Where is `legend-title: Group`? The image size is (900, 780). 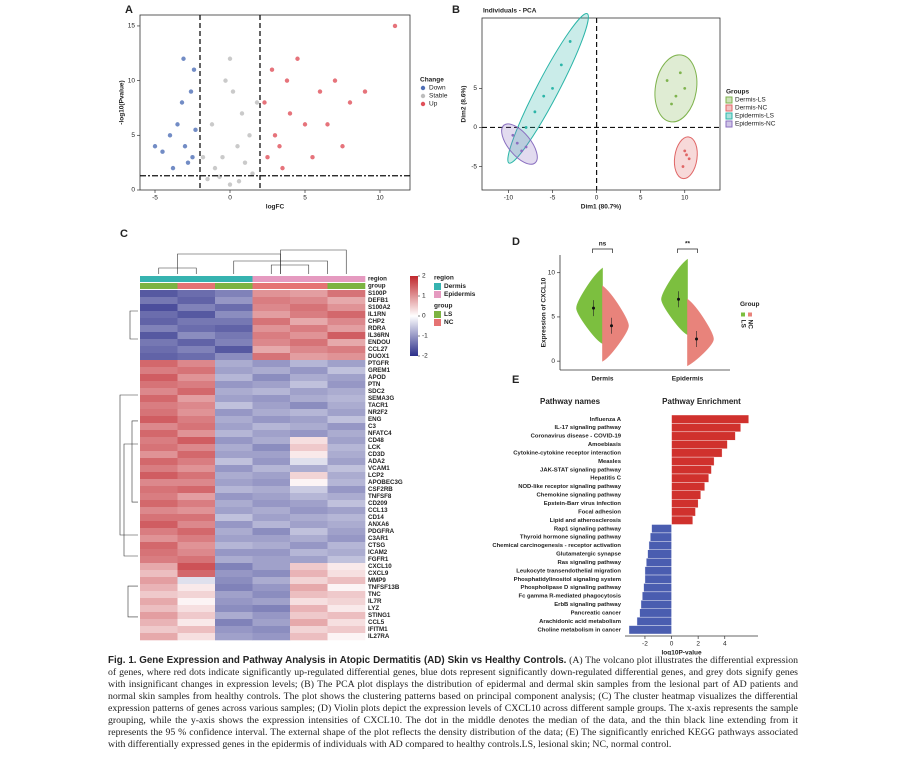 legend-title: Group is located at coordinates (750, 304).